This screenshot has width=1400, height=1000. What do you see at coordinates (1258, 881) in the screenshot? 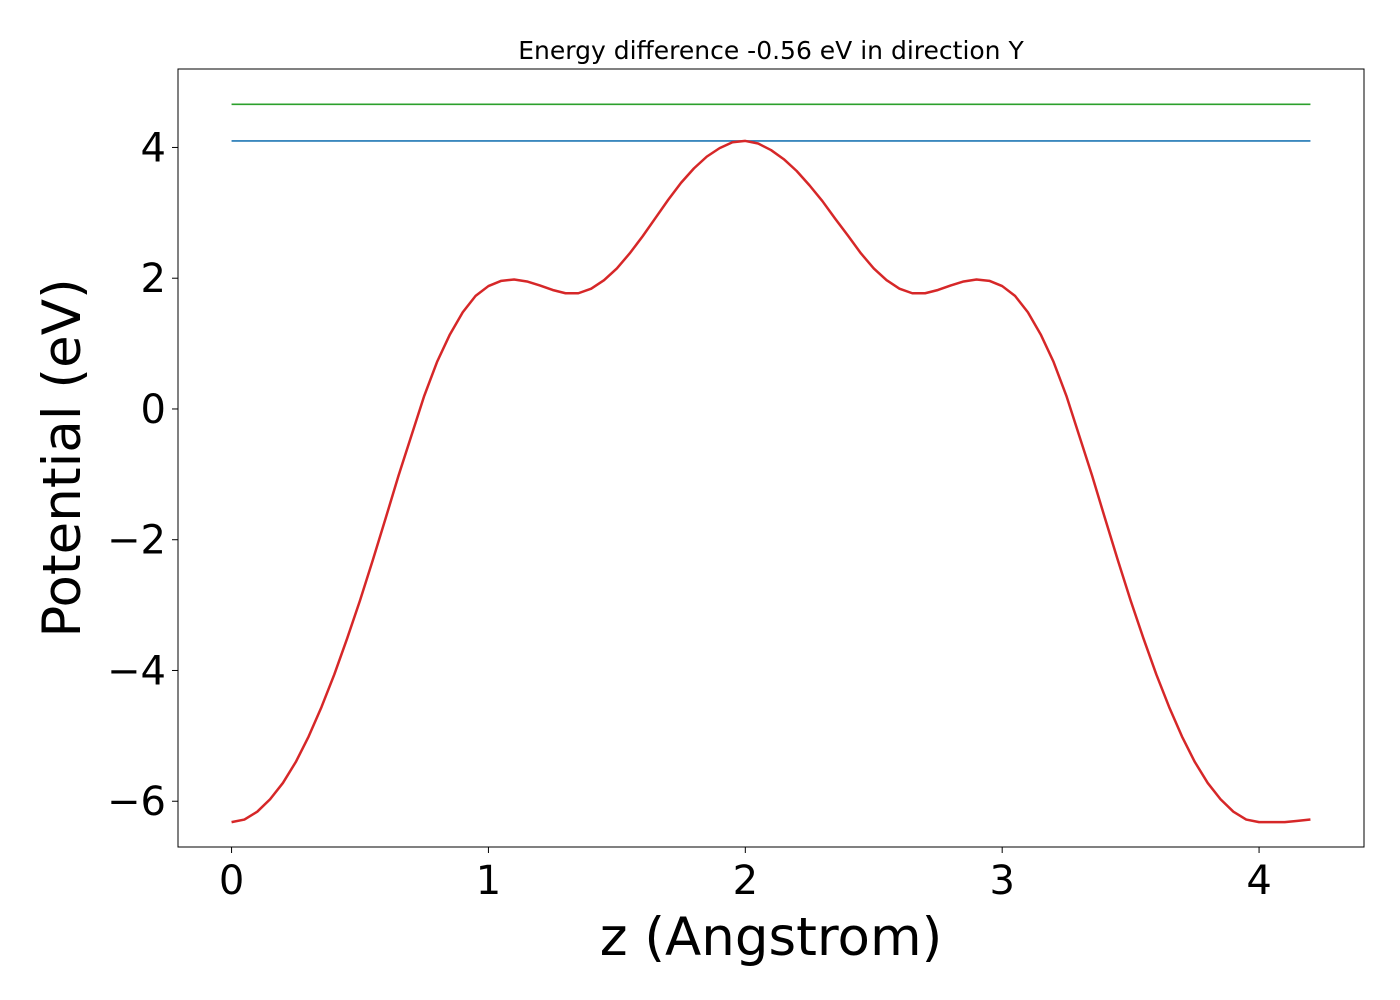
I see `x-tick-label: 4` at bounding box center [1258, 881].